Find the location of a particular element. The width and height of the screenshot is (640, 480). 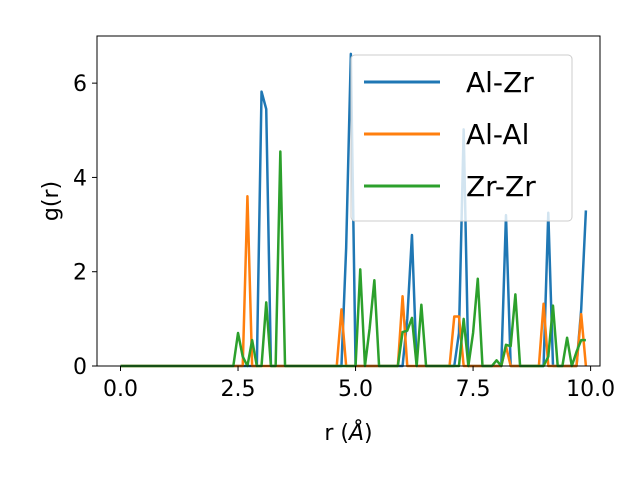

x-axis: 0.0 2.5 5.0 7.5 10.0 is located at coordinates (359, 384).